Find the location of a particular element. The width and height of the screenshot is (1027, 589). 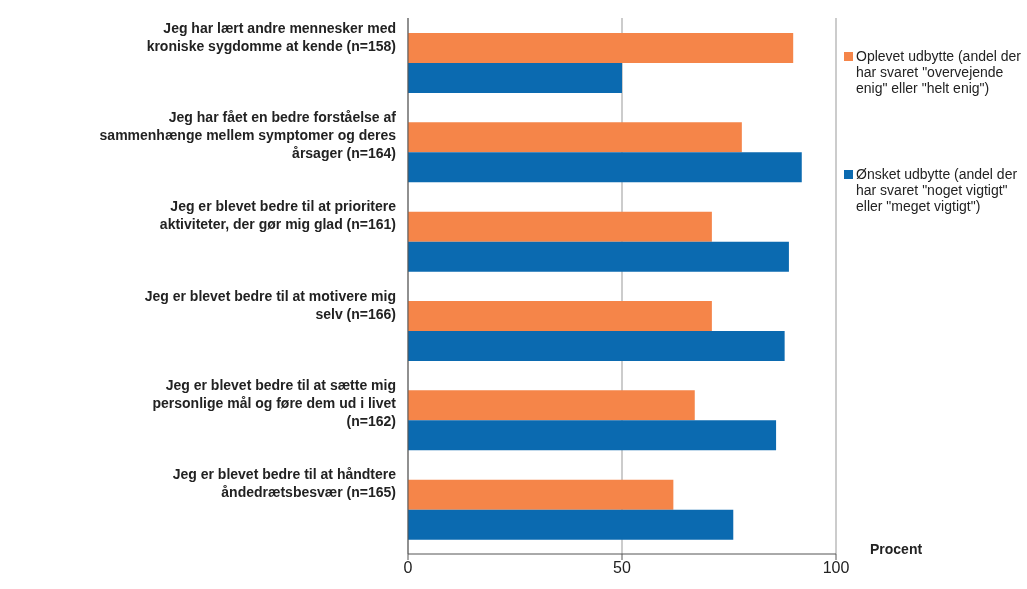

text: Procent is located at coordinates (896, 549).